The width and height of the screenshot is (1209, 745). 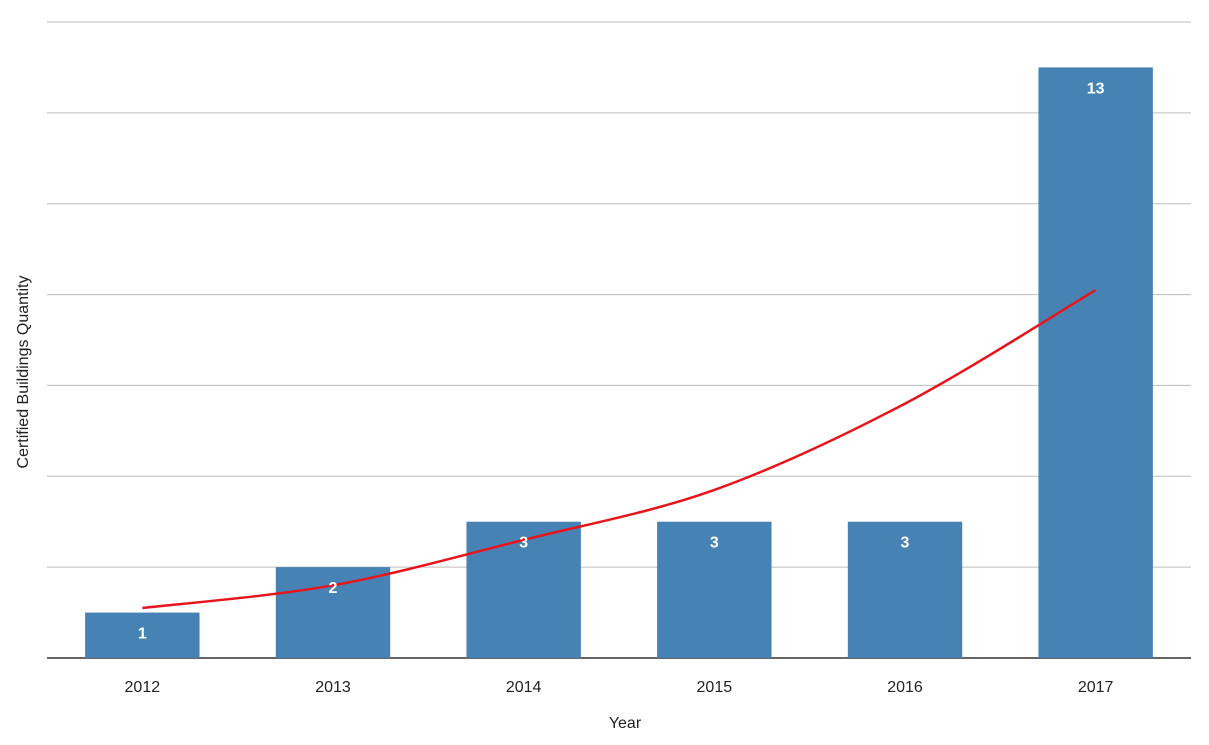 I want to click on bar-2013, so click(x=333, y=612).